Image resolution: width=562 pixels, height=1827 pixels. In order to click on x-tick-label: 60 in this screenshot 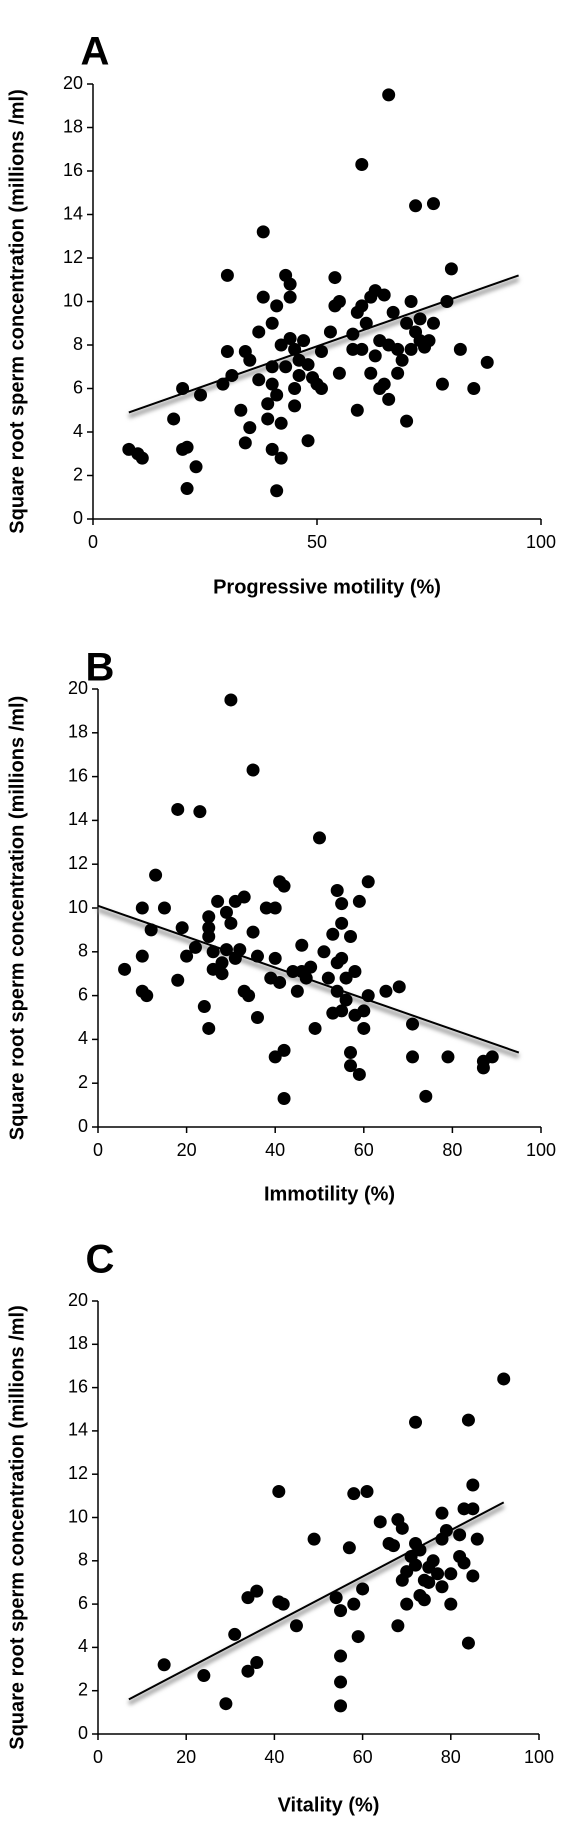, I will do `click(364, 1150)`.